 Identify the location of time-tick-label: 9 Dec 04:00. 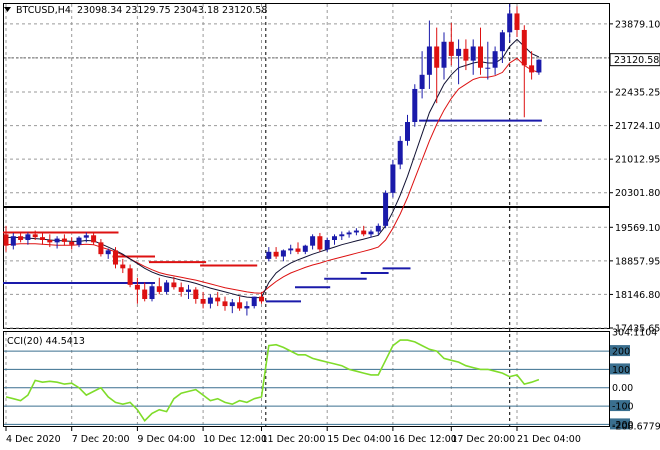
(166, 439).